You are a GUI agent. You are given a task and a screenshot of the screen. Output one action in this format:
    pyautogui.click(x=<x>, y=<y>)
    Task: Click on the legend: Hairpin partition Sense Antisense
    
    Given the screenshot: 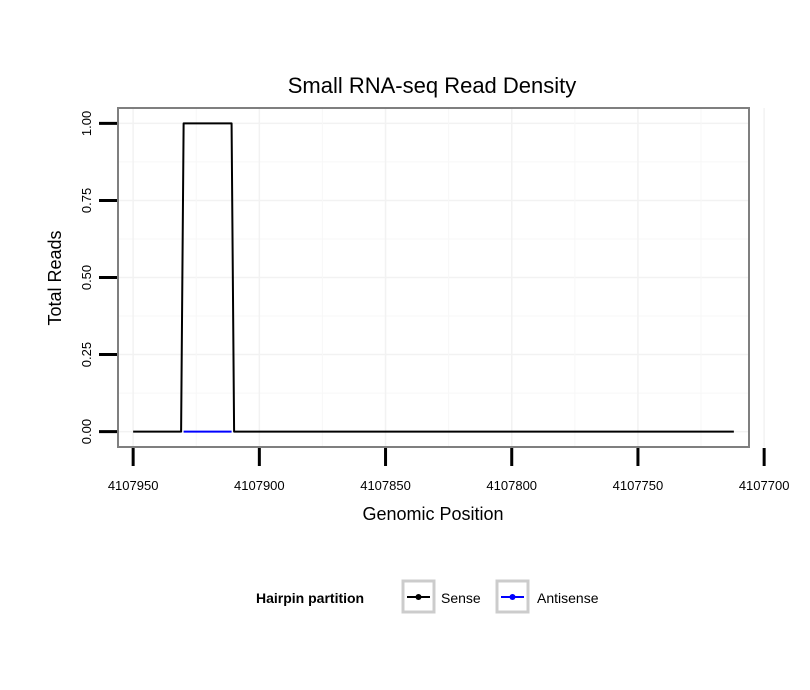 What is the action you would take?
    pyautogui.click(x=427, y=596)
    